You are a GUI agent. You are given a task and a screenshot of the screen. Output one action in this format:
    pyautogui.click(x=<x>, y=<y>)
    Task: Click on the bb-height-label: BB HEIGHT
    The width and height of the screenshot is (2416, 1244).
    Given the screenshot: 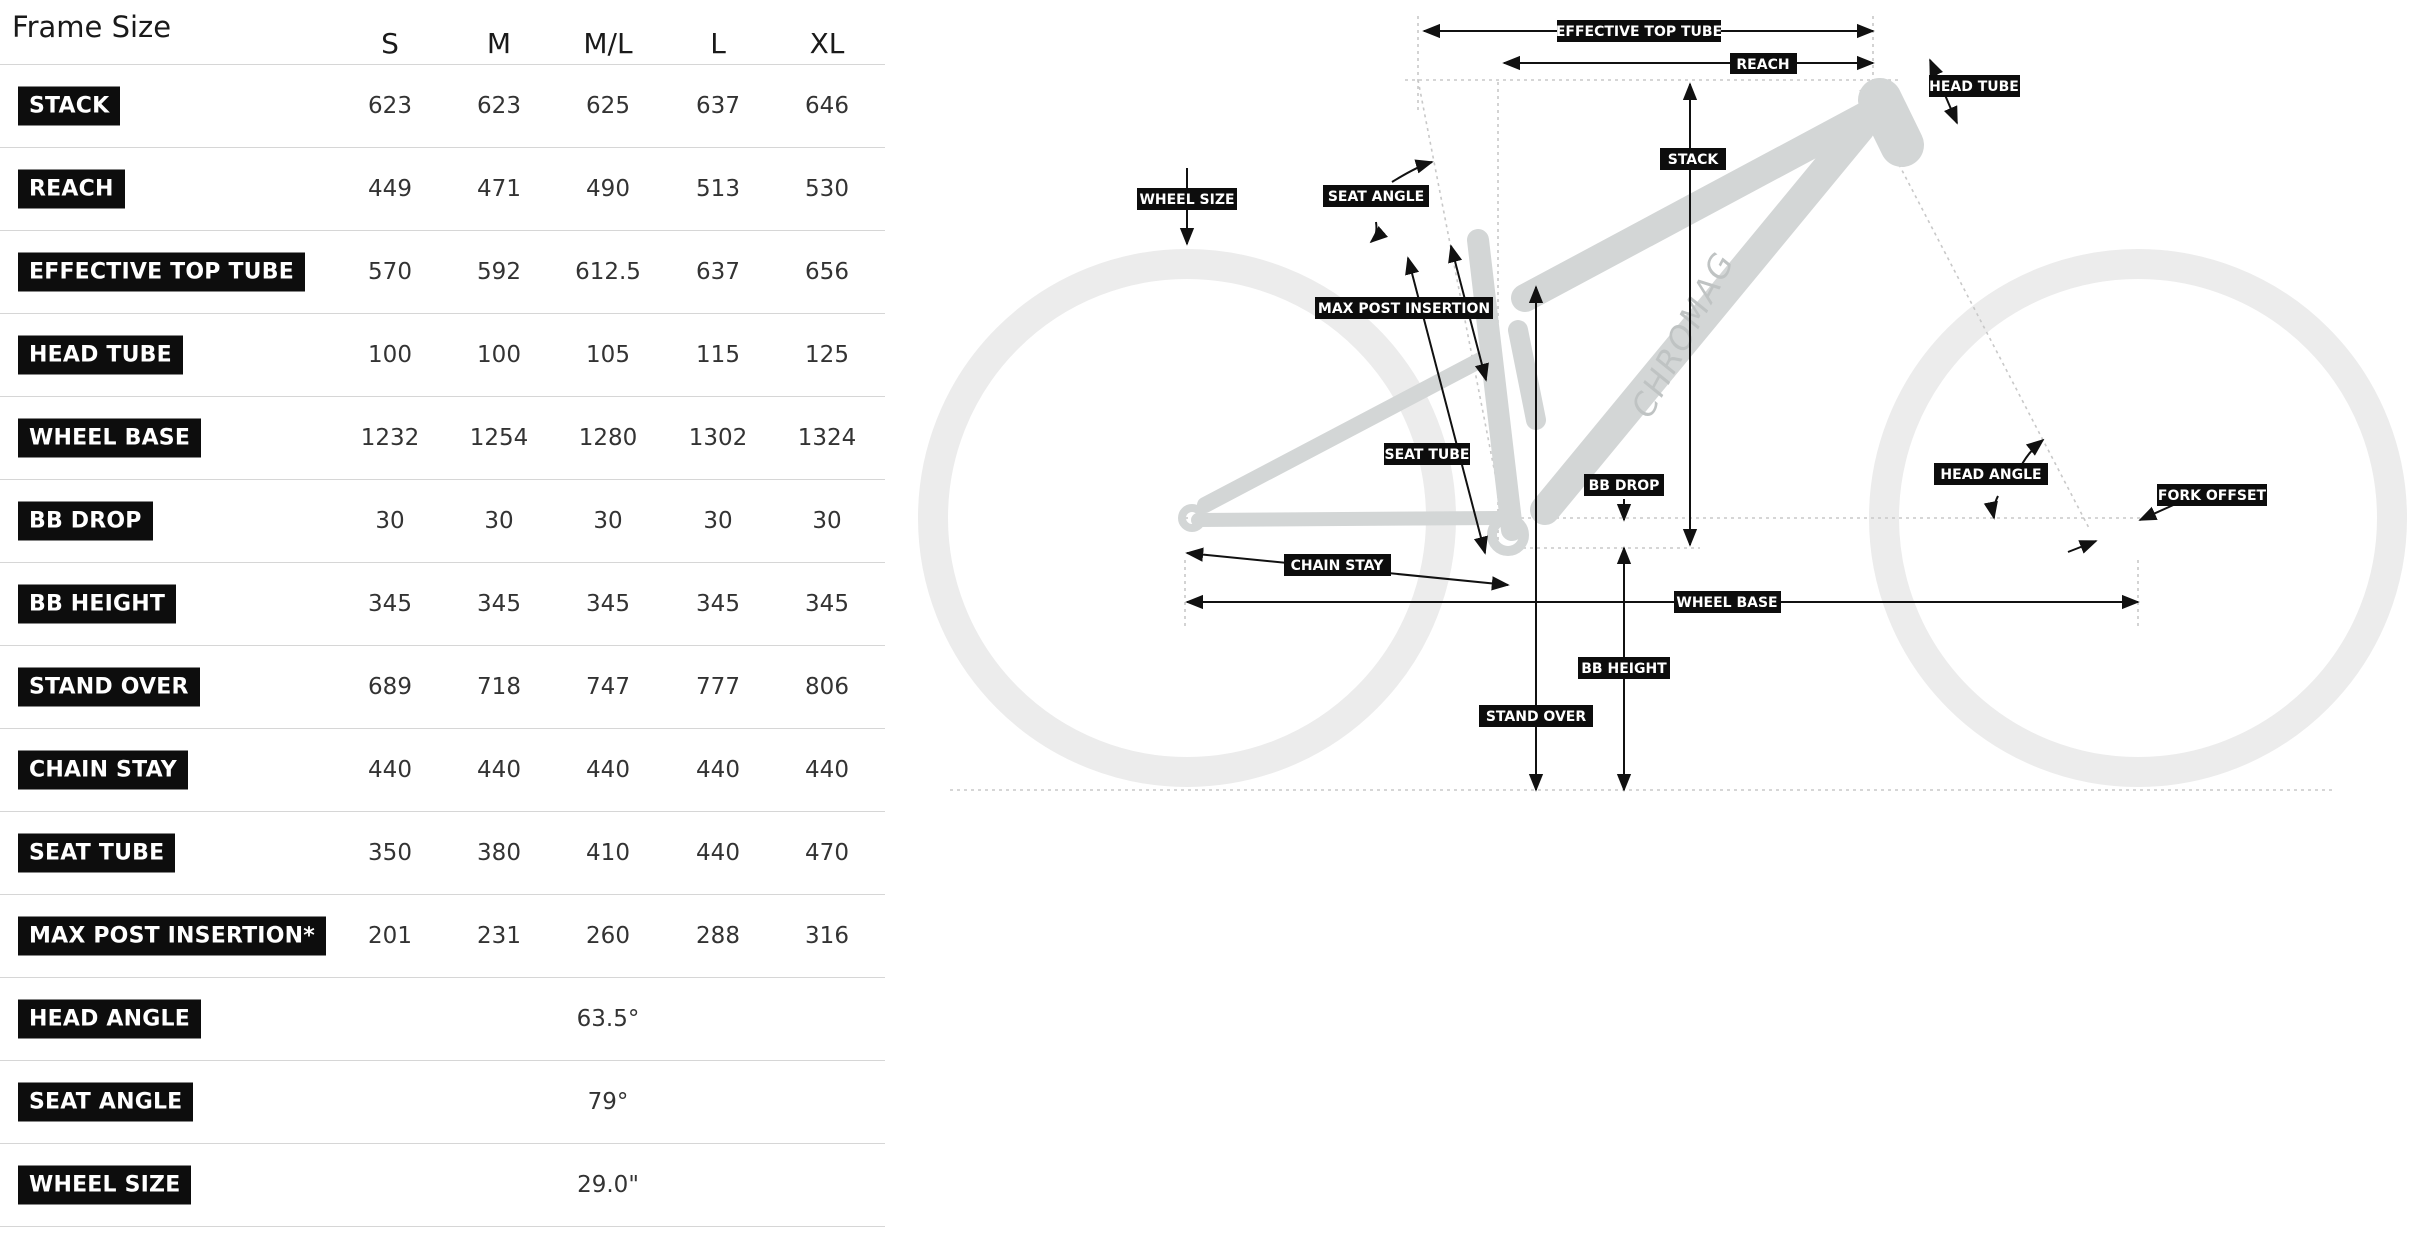 What is the action you would take?
    pyautogui.click(x=1624, y=669)
    